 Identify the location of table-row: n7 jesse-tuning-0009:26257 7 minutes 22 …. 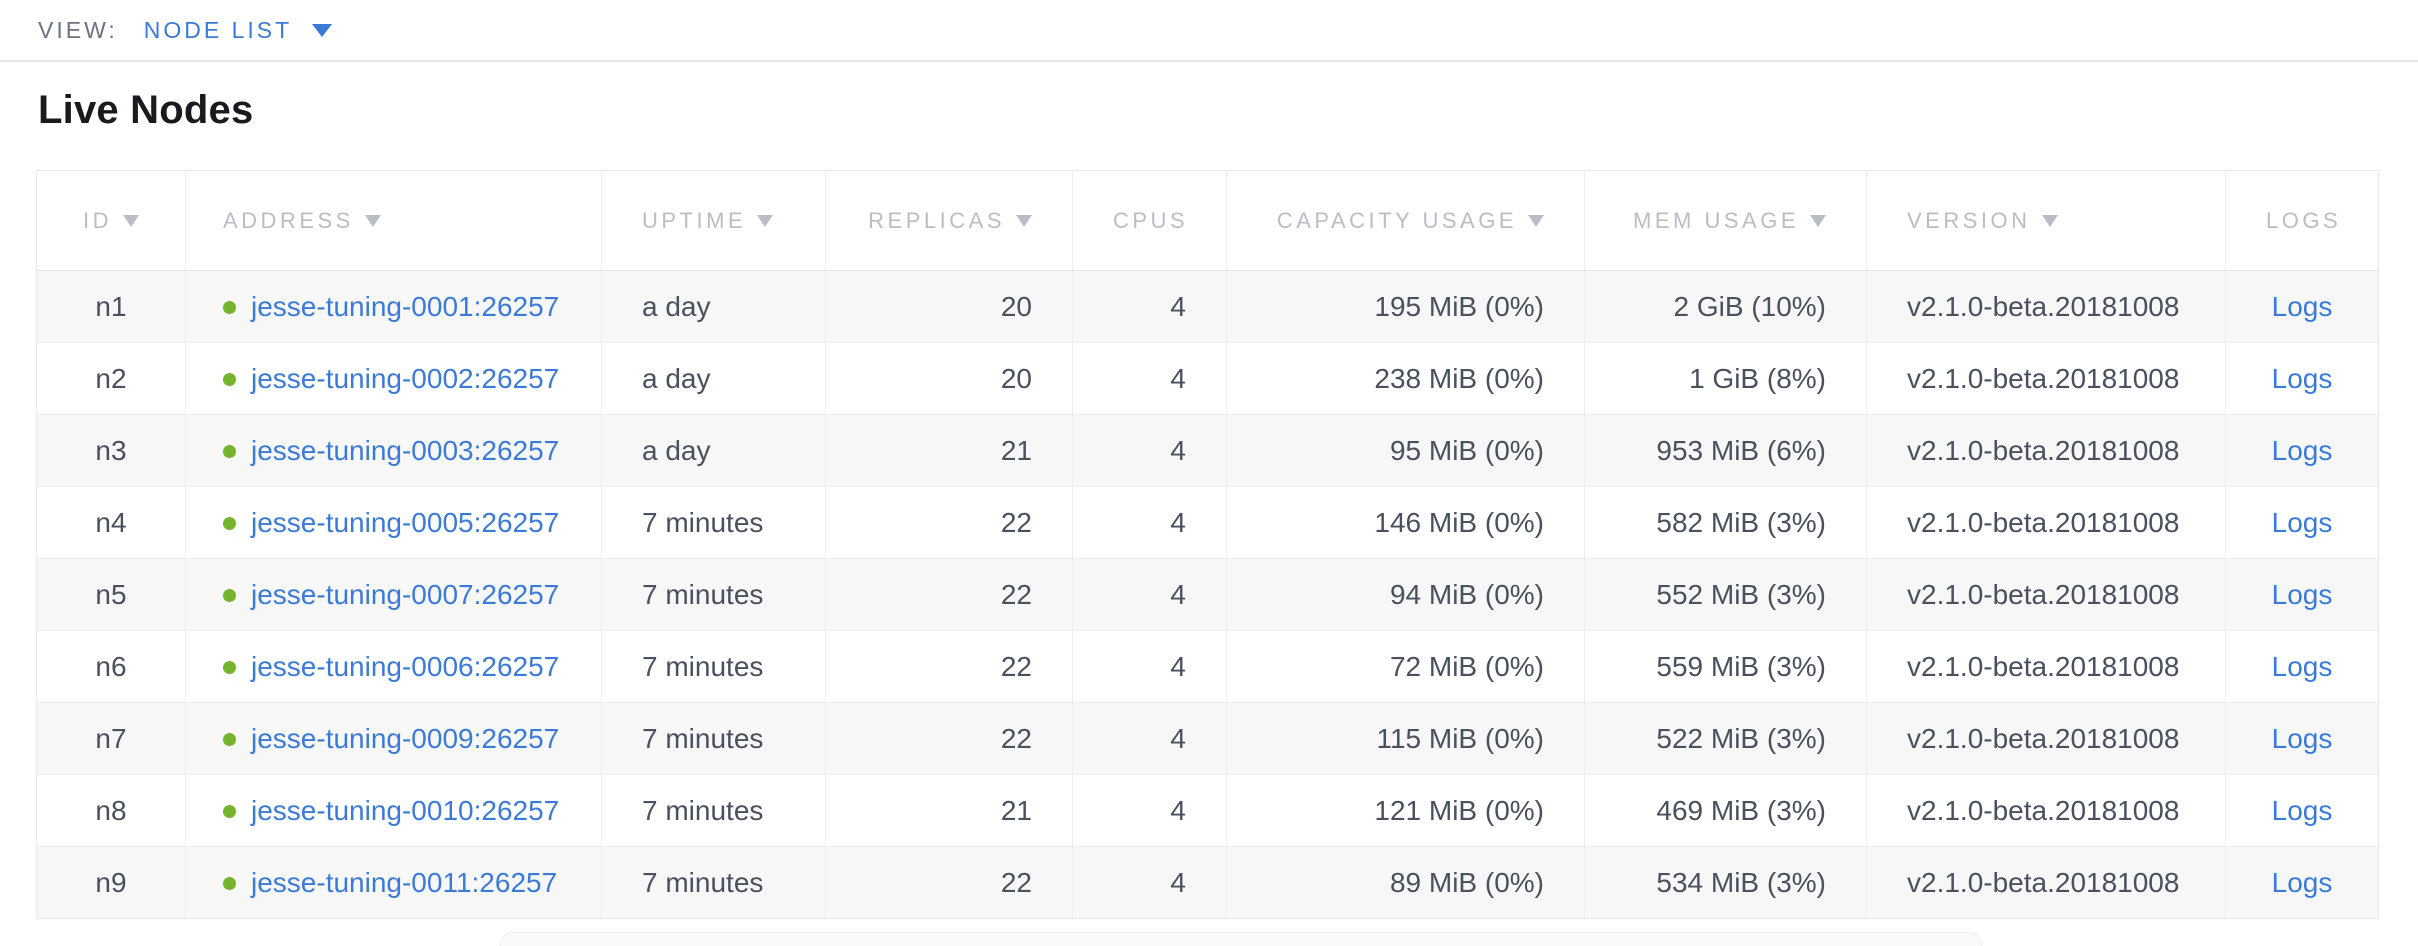
(1207, 738).